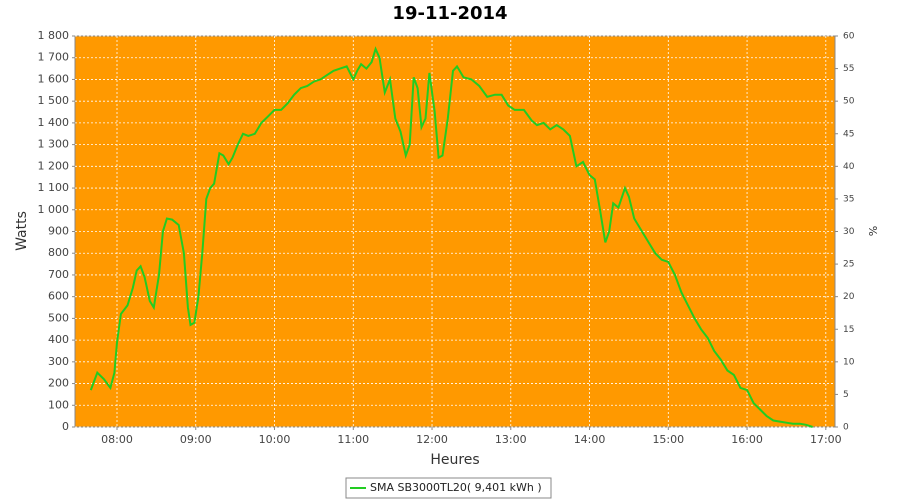 The image size is (900, 504). What do you see at coordinates (846, 428) in the screenshot?
I see `y2-tick-label: 0` at bounding box center [846, 428].